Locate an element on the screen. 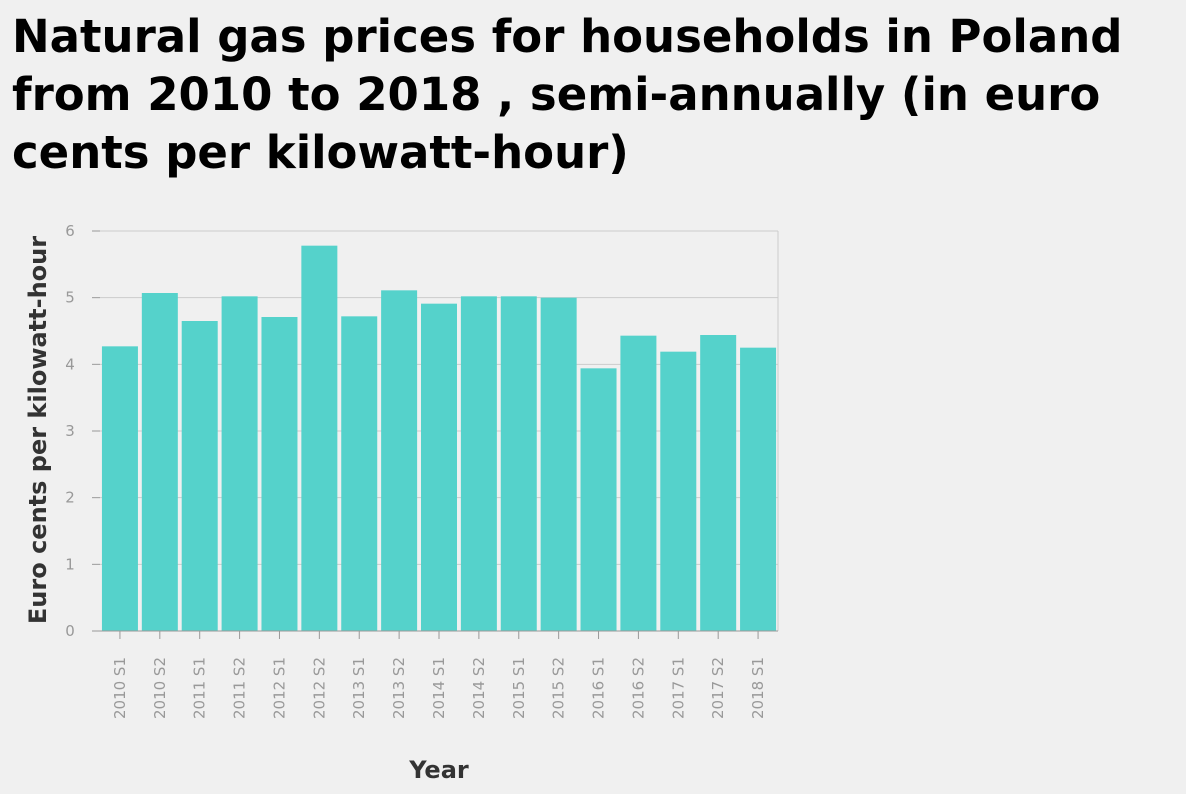  x-tick-label: 2015 S1 is located at coordinates (519, 688).